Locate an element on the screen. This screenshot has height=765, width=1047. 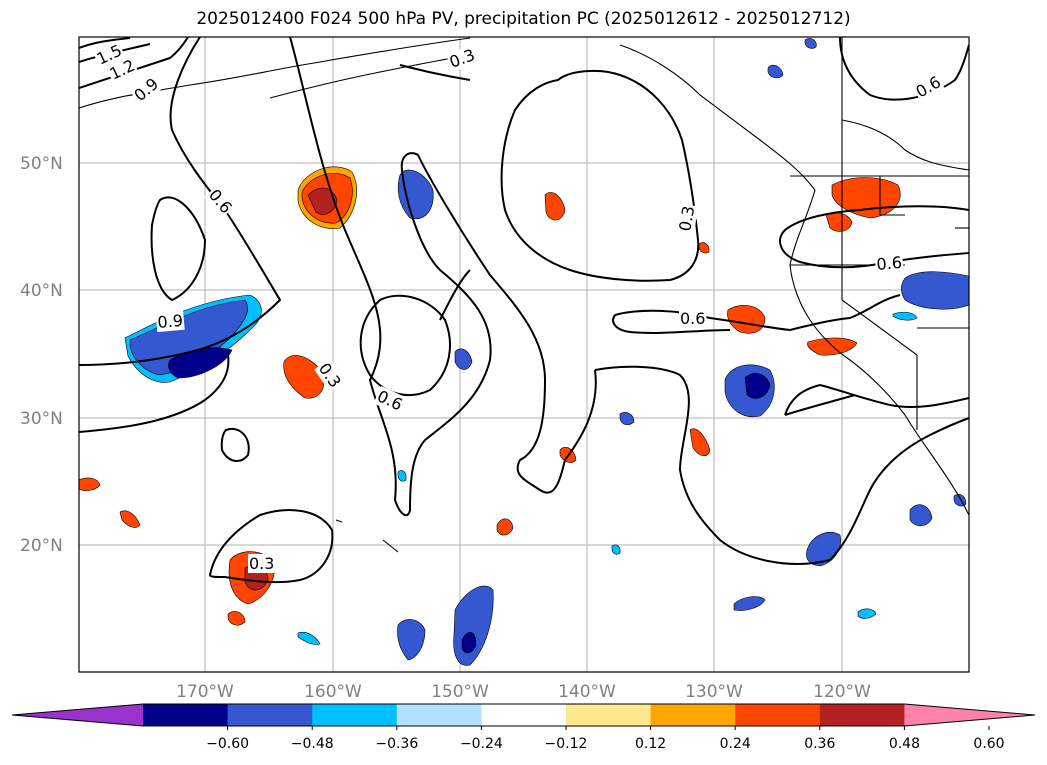
colorbar-extend-max is located at coordinates (969, 715).